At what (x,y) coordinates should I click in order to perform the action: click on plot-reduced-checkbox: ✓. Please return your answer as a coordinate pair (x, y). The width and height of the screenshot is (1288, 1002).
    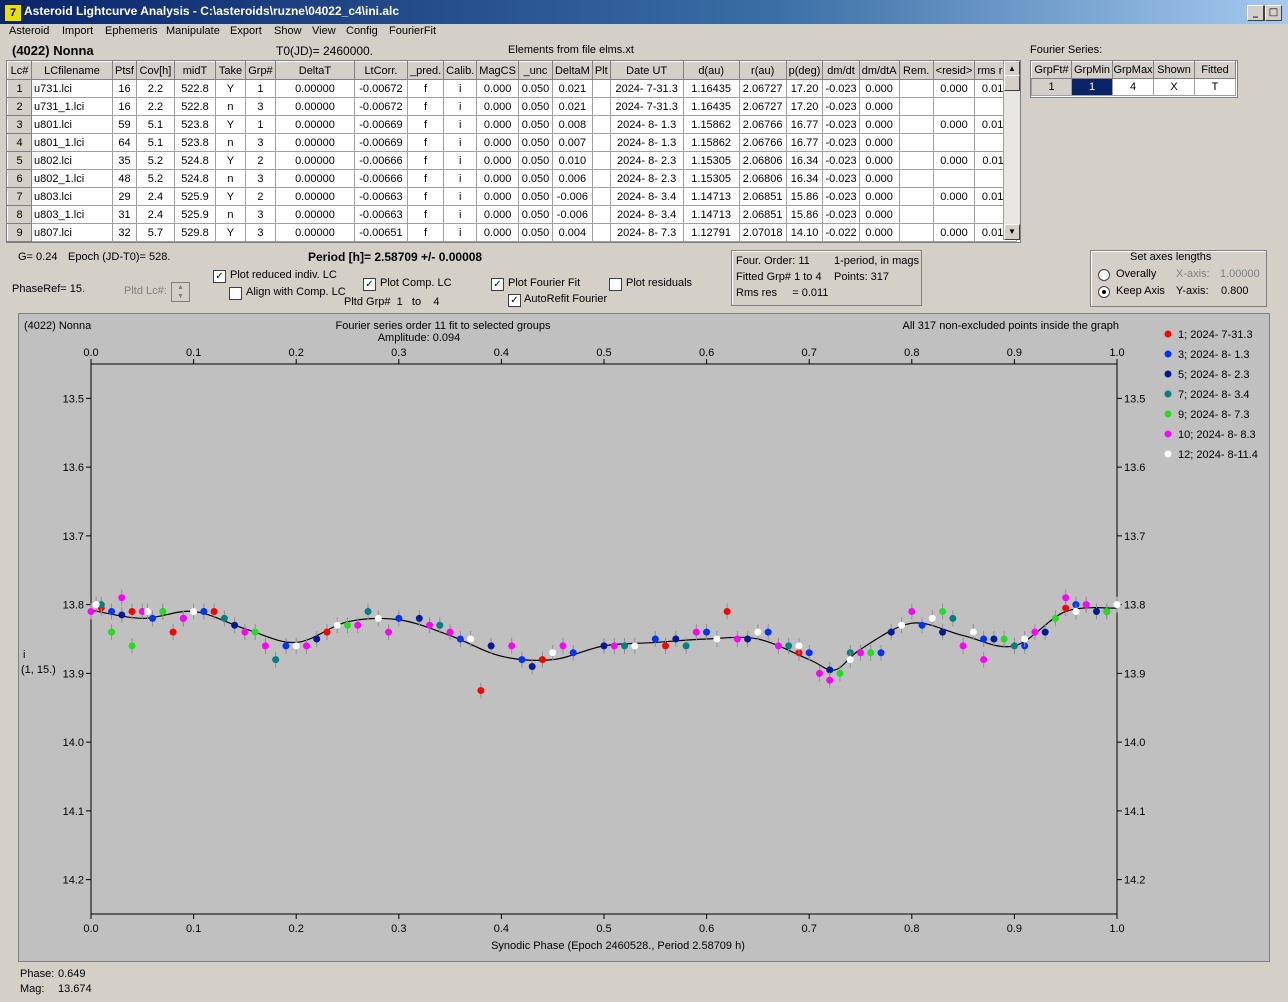
    Looking at the image, I should click on (219, 276).